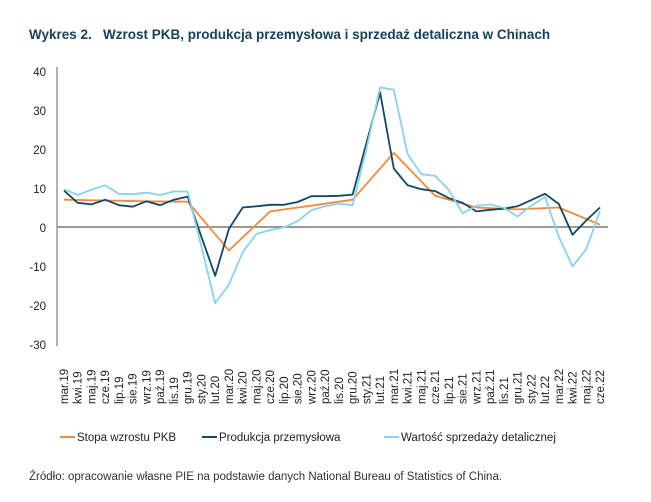  What do you see at coordinates (37, 268) in the screenshot?
I see `y-tick-label: -10` at bounding box center [37, 268].